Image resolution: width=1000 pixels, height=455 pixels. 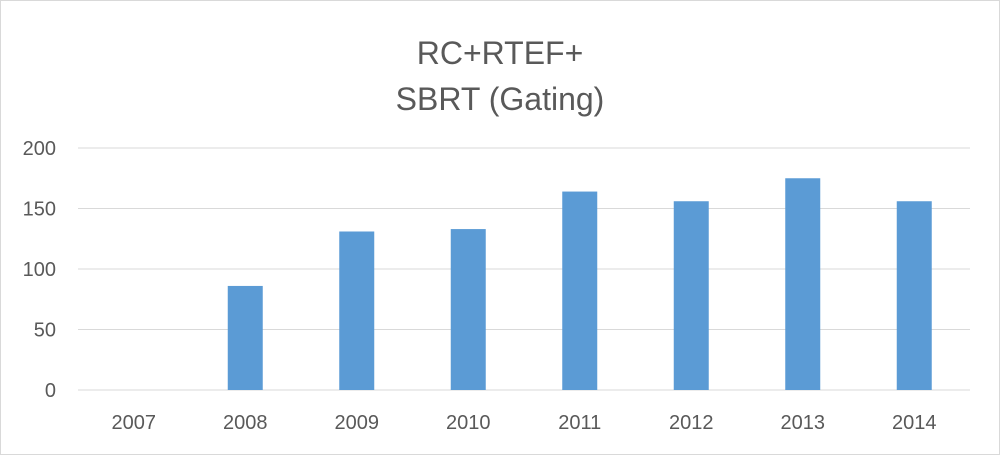 What do you see at coordinates (134, 423) in the screenshot?
I see `x-tick-label: 2007` at bounding box center [134, 423].